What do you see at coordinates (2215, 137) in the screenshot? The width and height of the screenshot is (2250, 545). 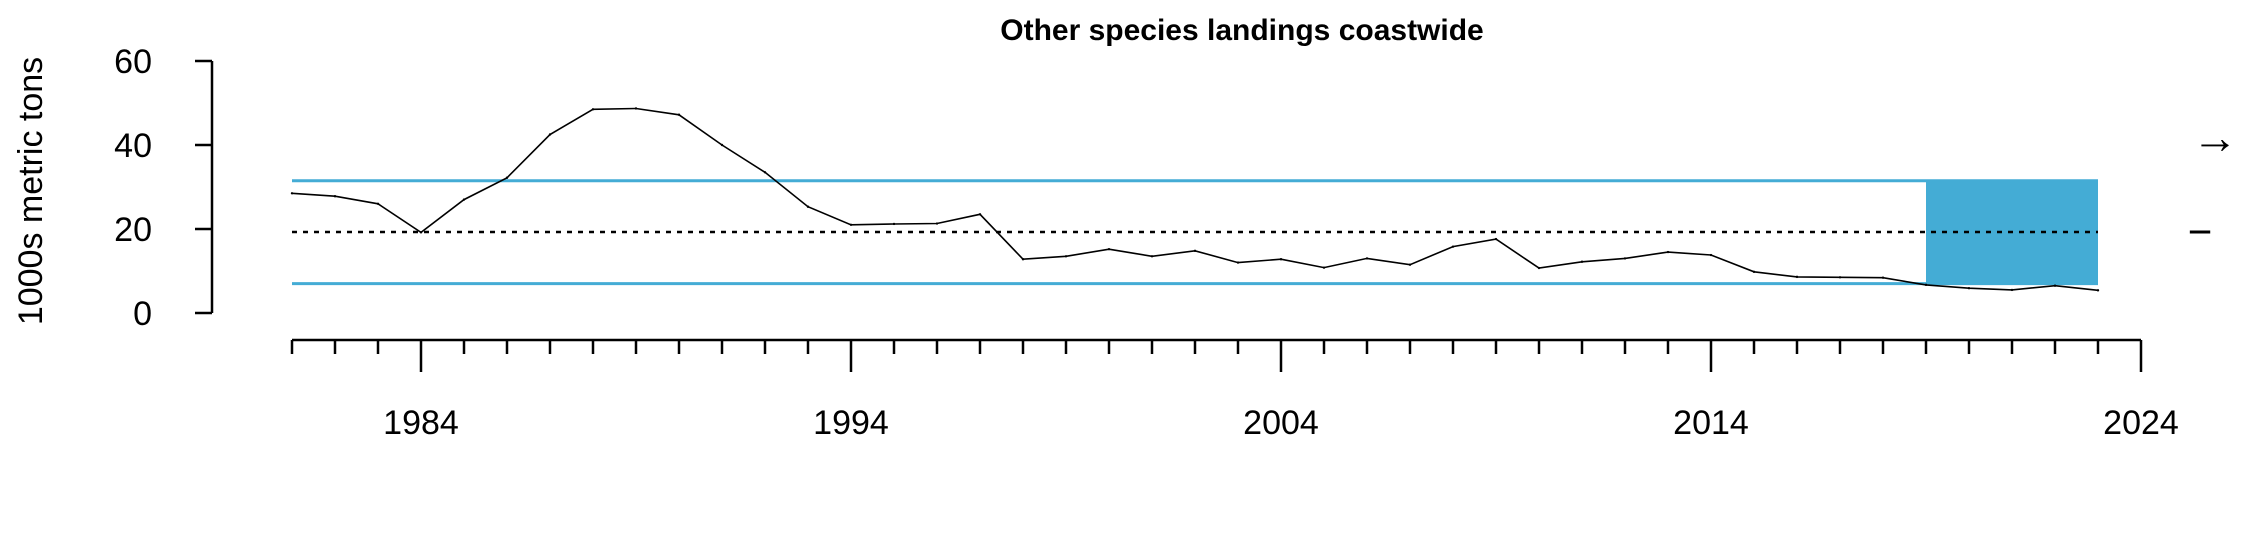 I see `trend-arrow-icon: →` at bounding box center [2215, 137].